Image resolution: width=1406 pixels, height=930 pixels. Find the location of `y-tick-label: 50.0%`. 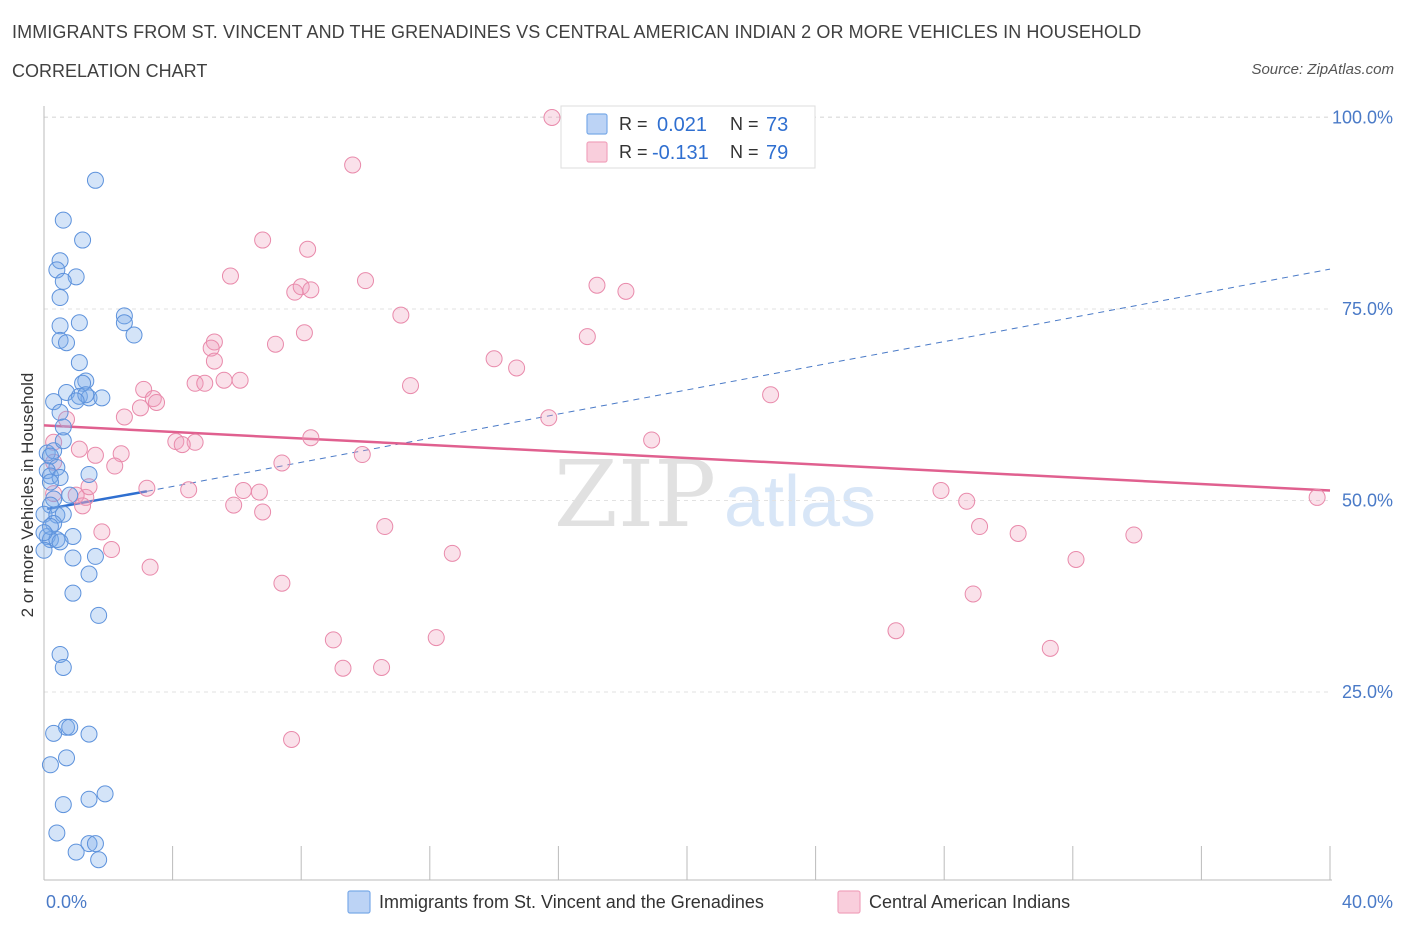

y-tick-label: 50.0% is located at coordinates (1367, 501).